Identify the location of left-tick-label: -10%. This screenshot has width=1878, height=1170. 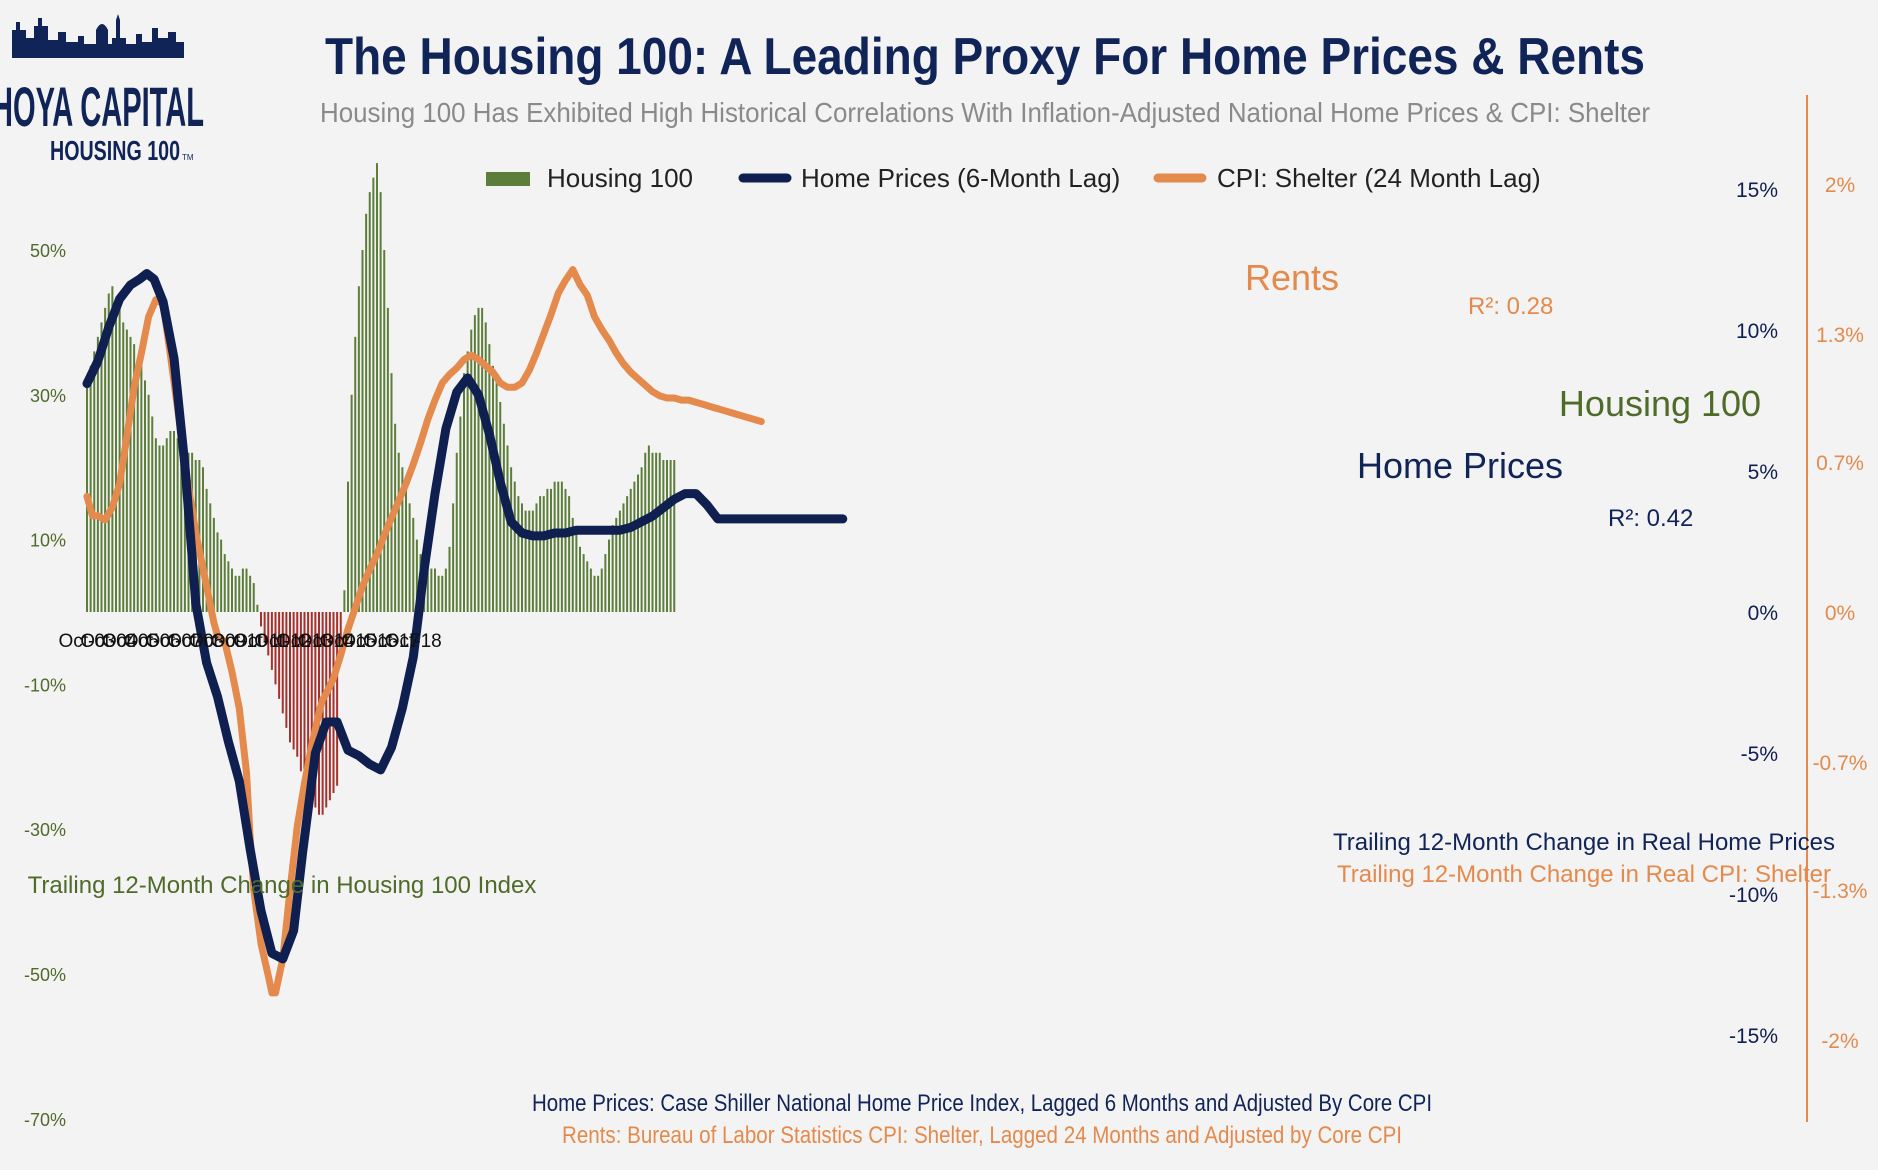
(45, 685).